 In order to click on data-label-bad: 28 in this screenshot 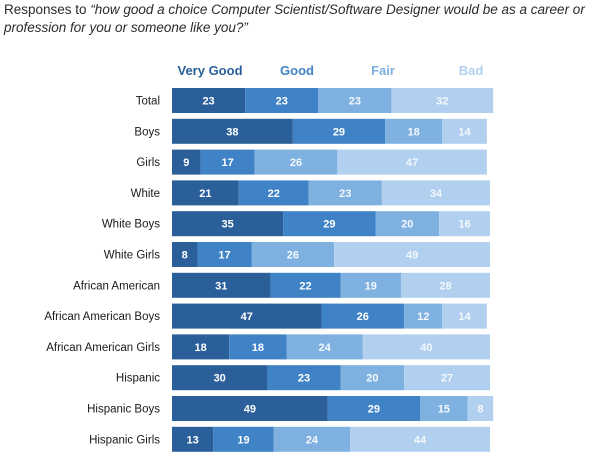, I will do `click(445, 286)`.